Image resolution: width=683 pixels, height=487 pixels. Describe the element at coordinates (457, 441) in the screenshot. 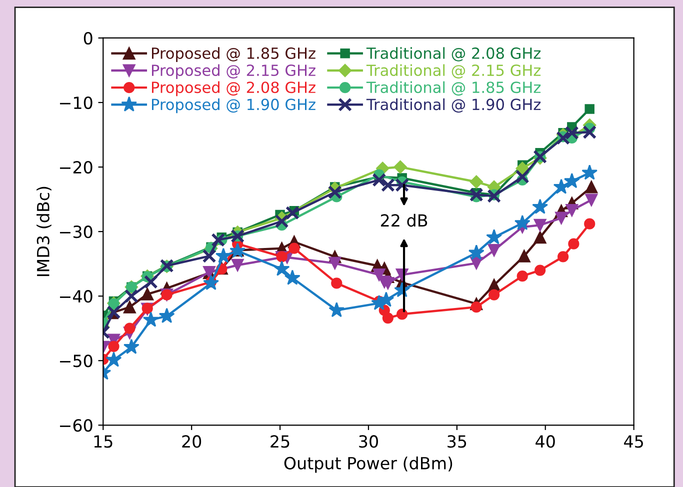

I see `x-tick-label: 35` at that location.